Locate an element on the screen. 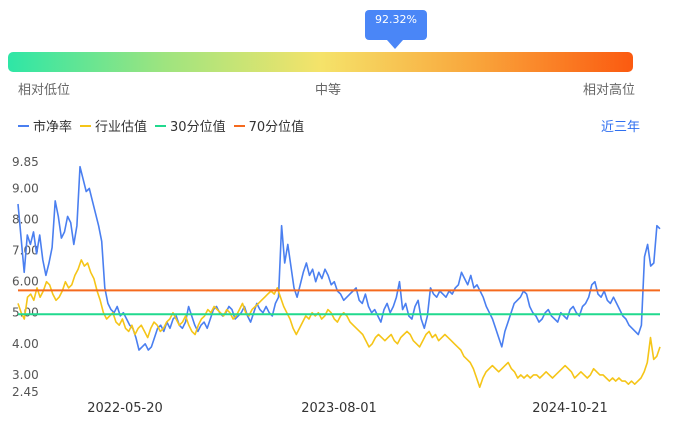 The image size is (686, 442). x-tick-label: 2022-05-20 is located at coordinates (125, 408).